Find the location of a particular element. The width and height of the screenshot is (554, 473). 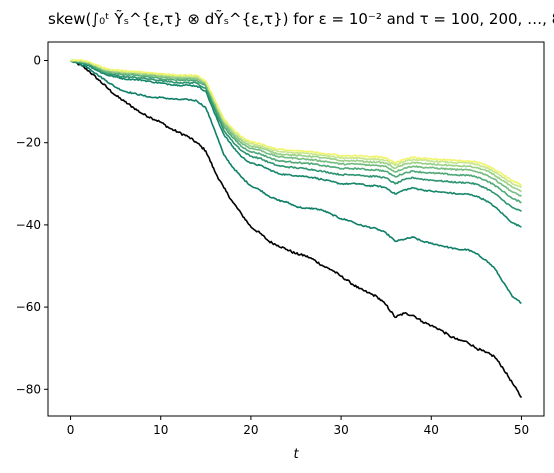

y-tick-label: 0 is located at coordinates (37, 60).